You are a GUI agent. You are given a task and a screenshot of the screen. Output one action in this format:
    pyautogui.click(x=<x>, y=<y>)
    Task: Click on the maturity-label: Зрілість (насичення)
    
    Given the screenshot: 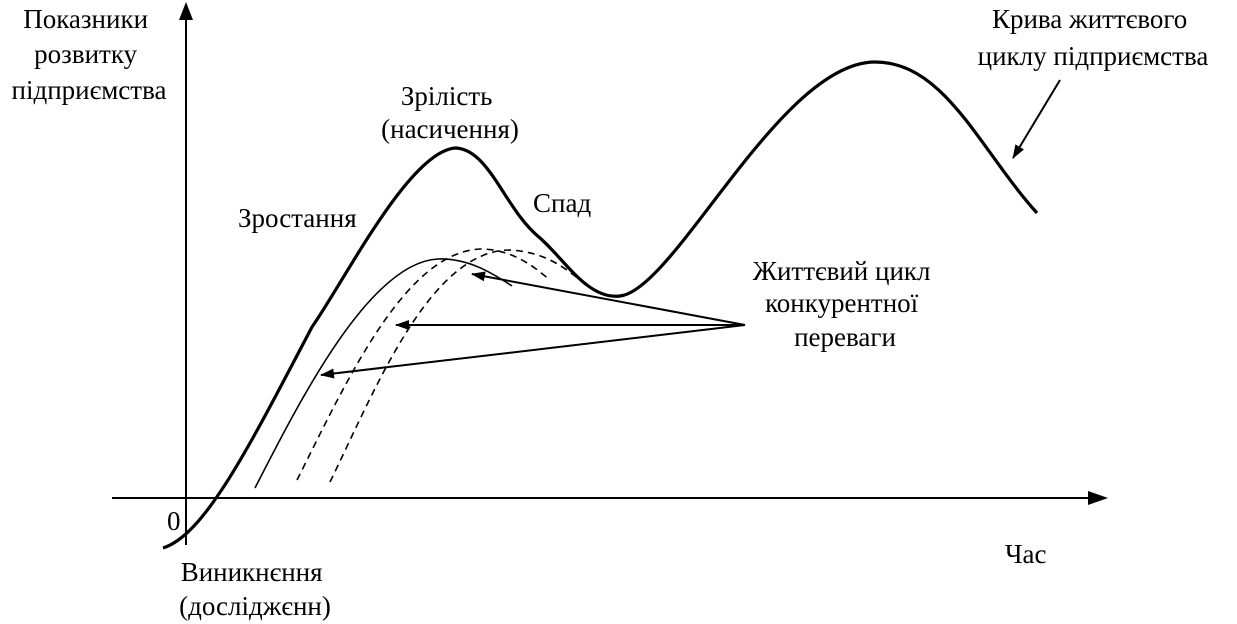 What is the action you would take?
    pyautogui.click(x=450, y=112)
    